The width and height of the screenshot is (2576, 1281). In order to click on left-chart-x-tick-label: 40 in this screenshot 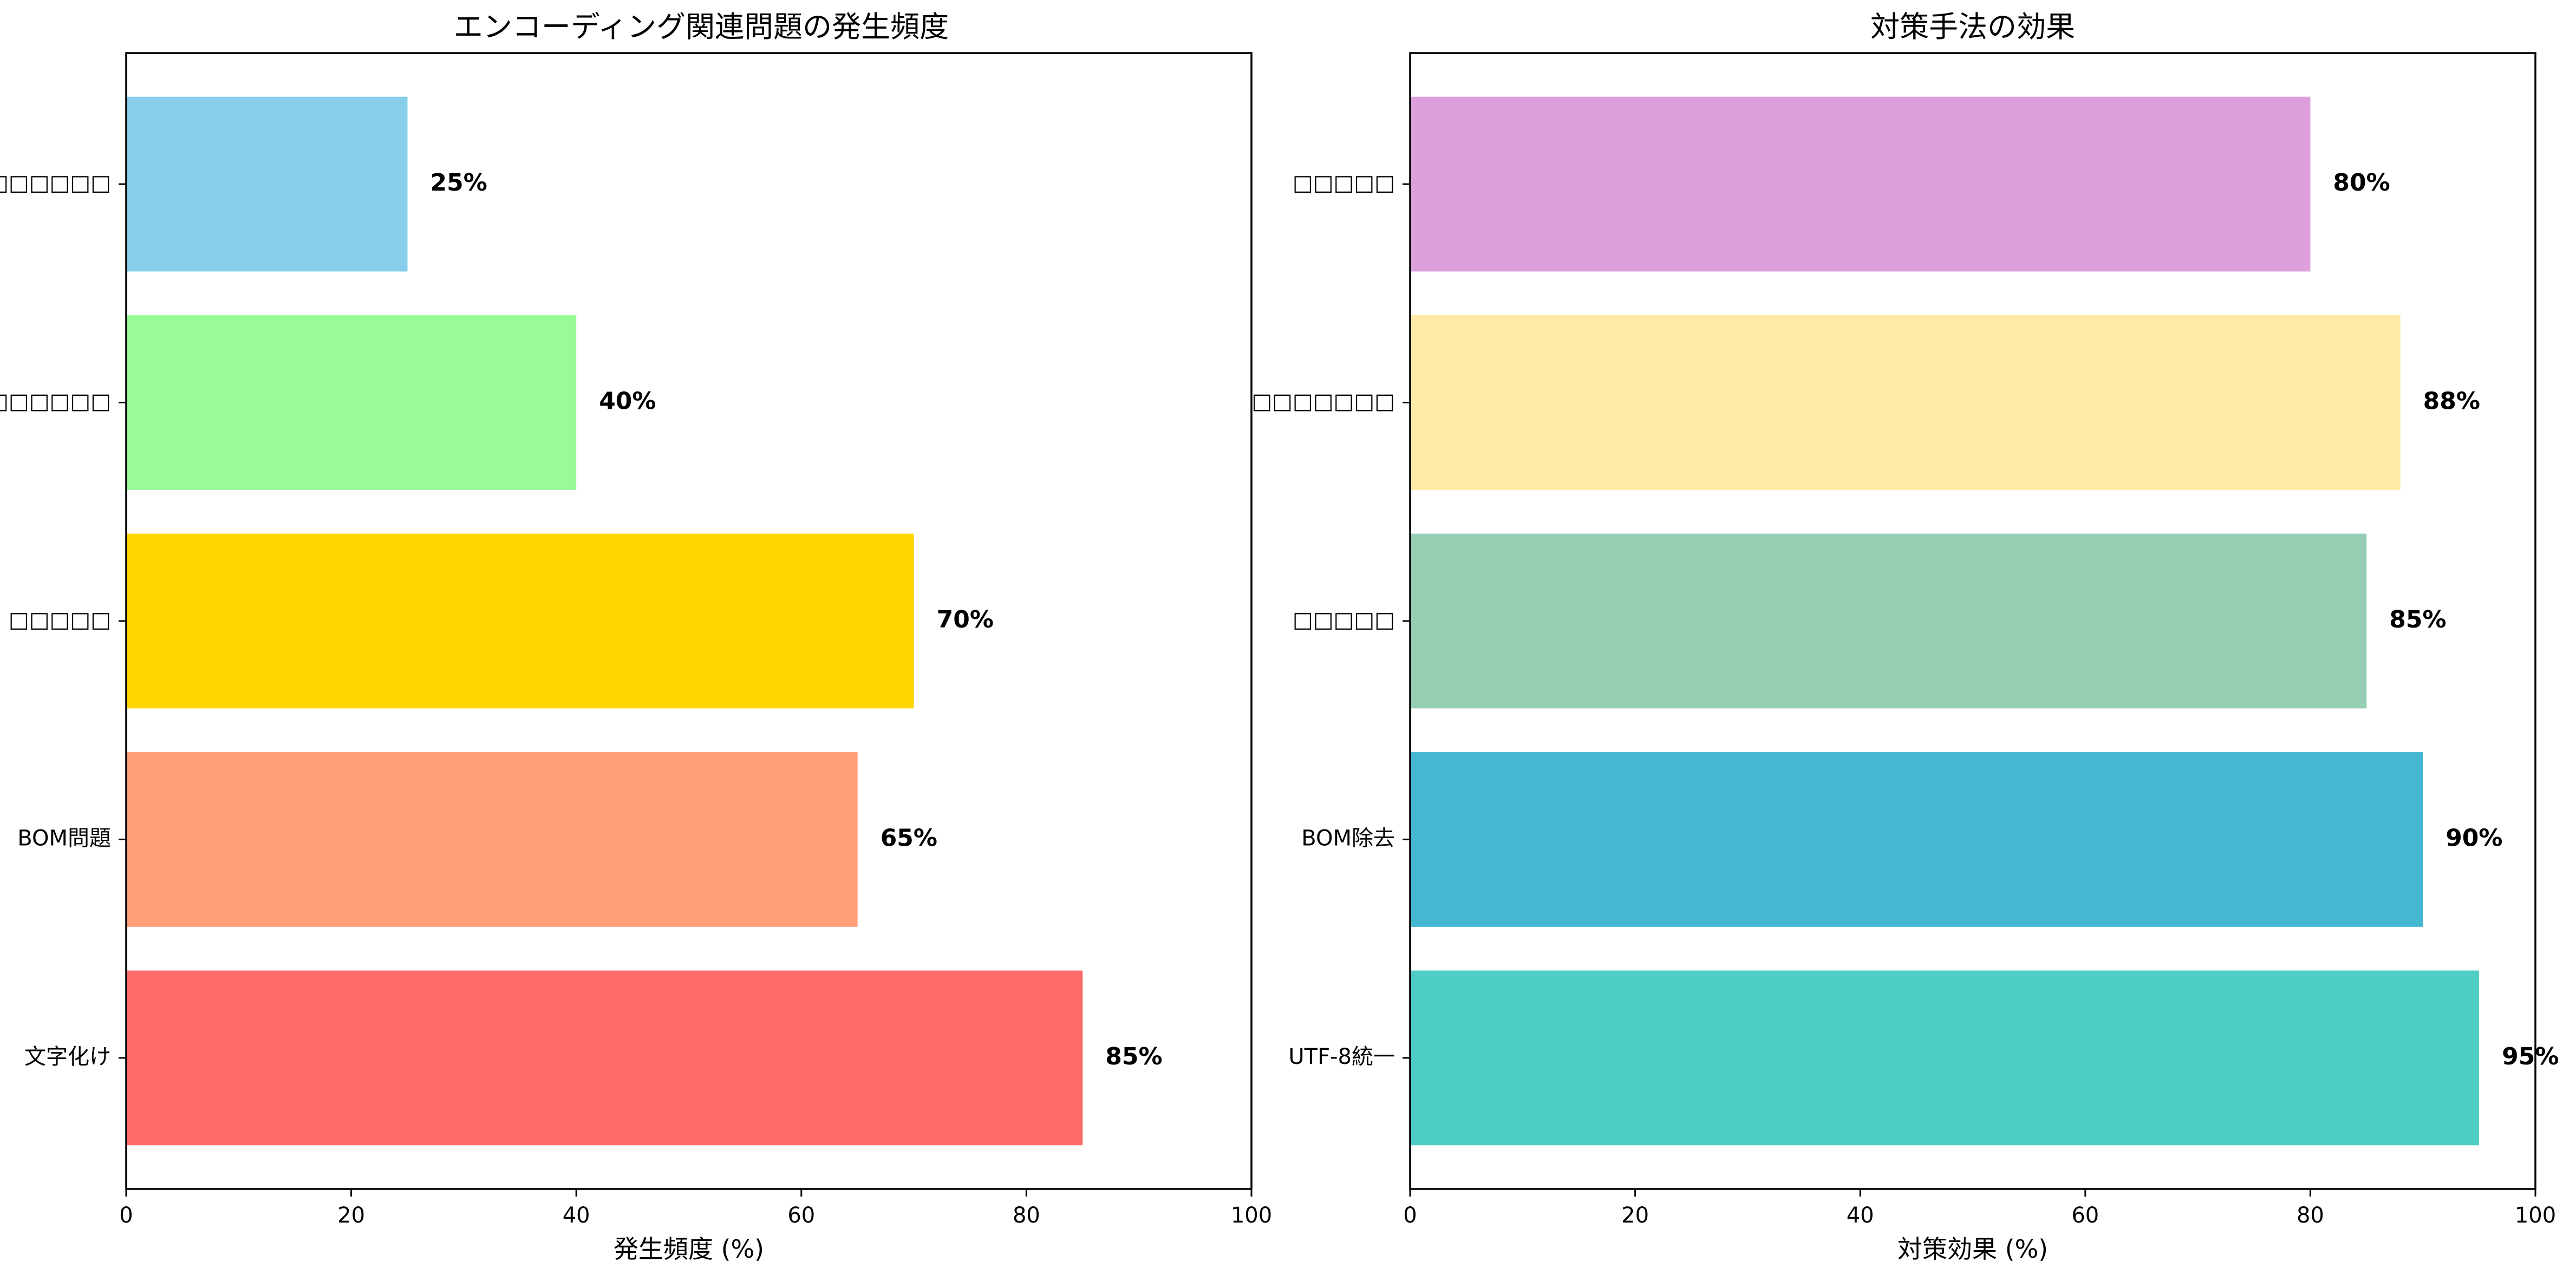, I will do `click(576, 1215)`.